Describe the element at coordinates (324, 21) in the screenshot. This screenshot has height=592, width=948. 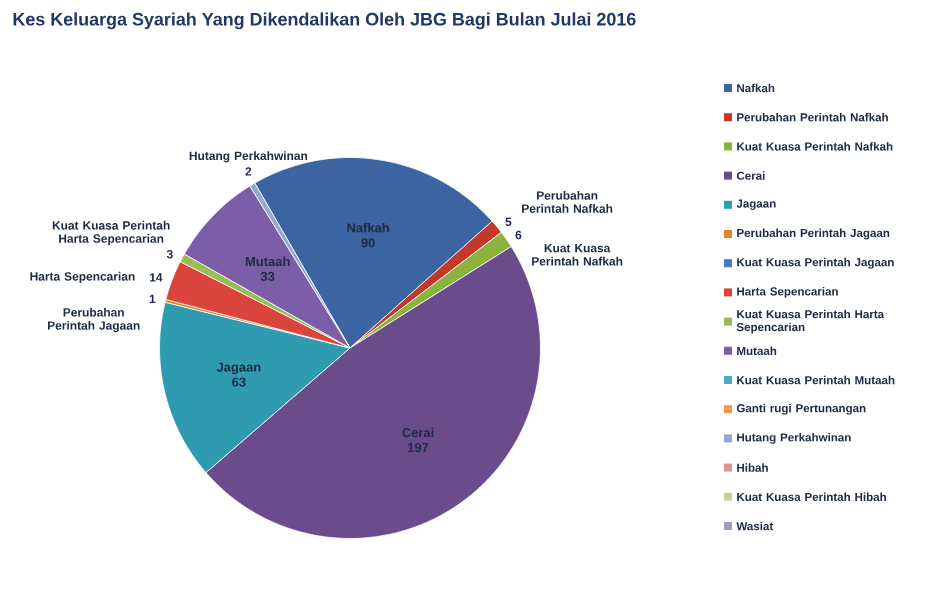
I see `chart-title: Kes Keluarga Syariah Yang Dikendalikan Oleh JBG Bagi Bulan Julai 2016` at that location.